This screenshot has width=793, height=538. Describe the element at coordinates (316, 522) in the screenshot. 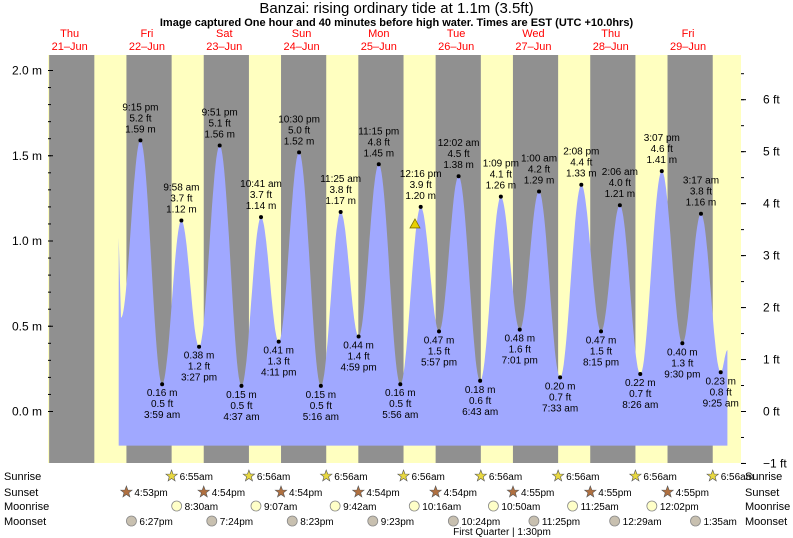

I see `moonset-time: 8:23pm` at that location.